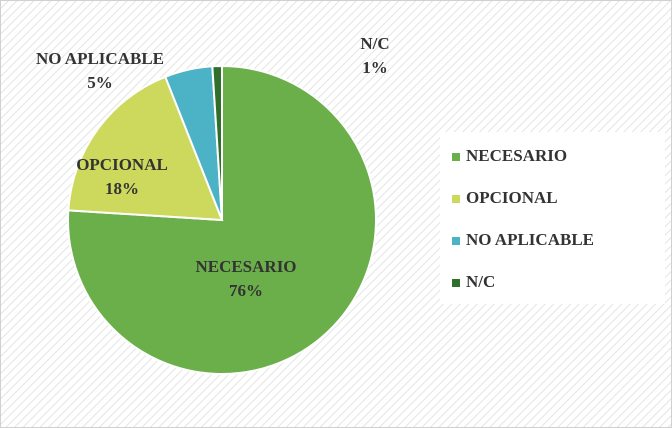  What do you see at coordinates (552, 218) in the screenshot?
I see `legend-box` at bounding box center [552, 218].